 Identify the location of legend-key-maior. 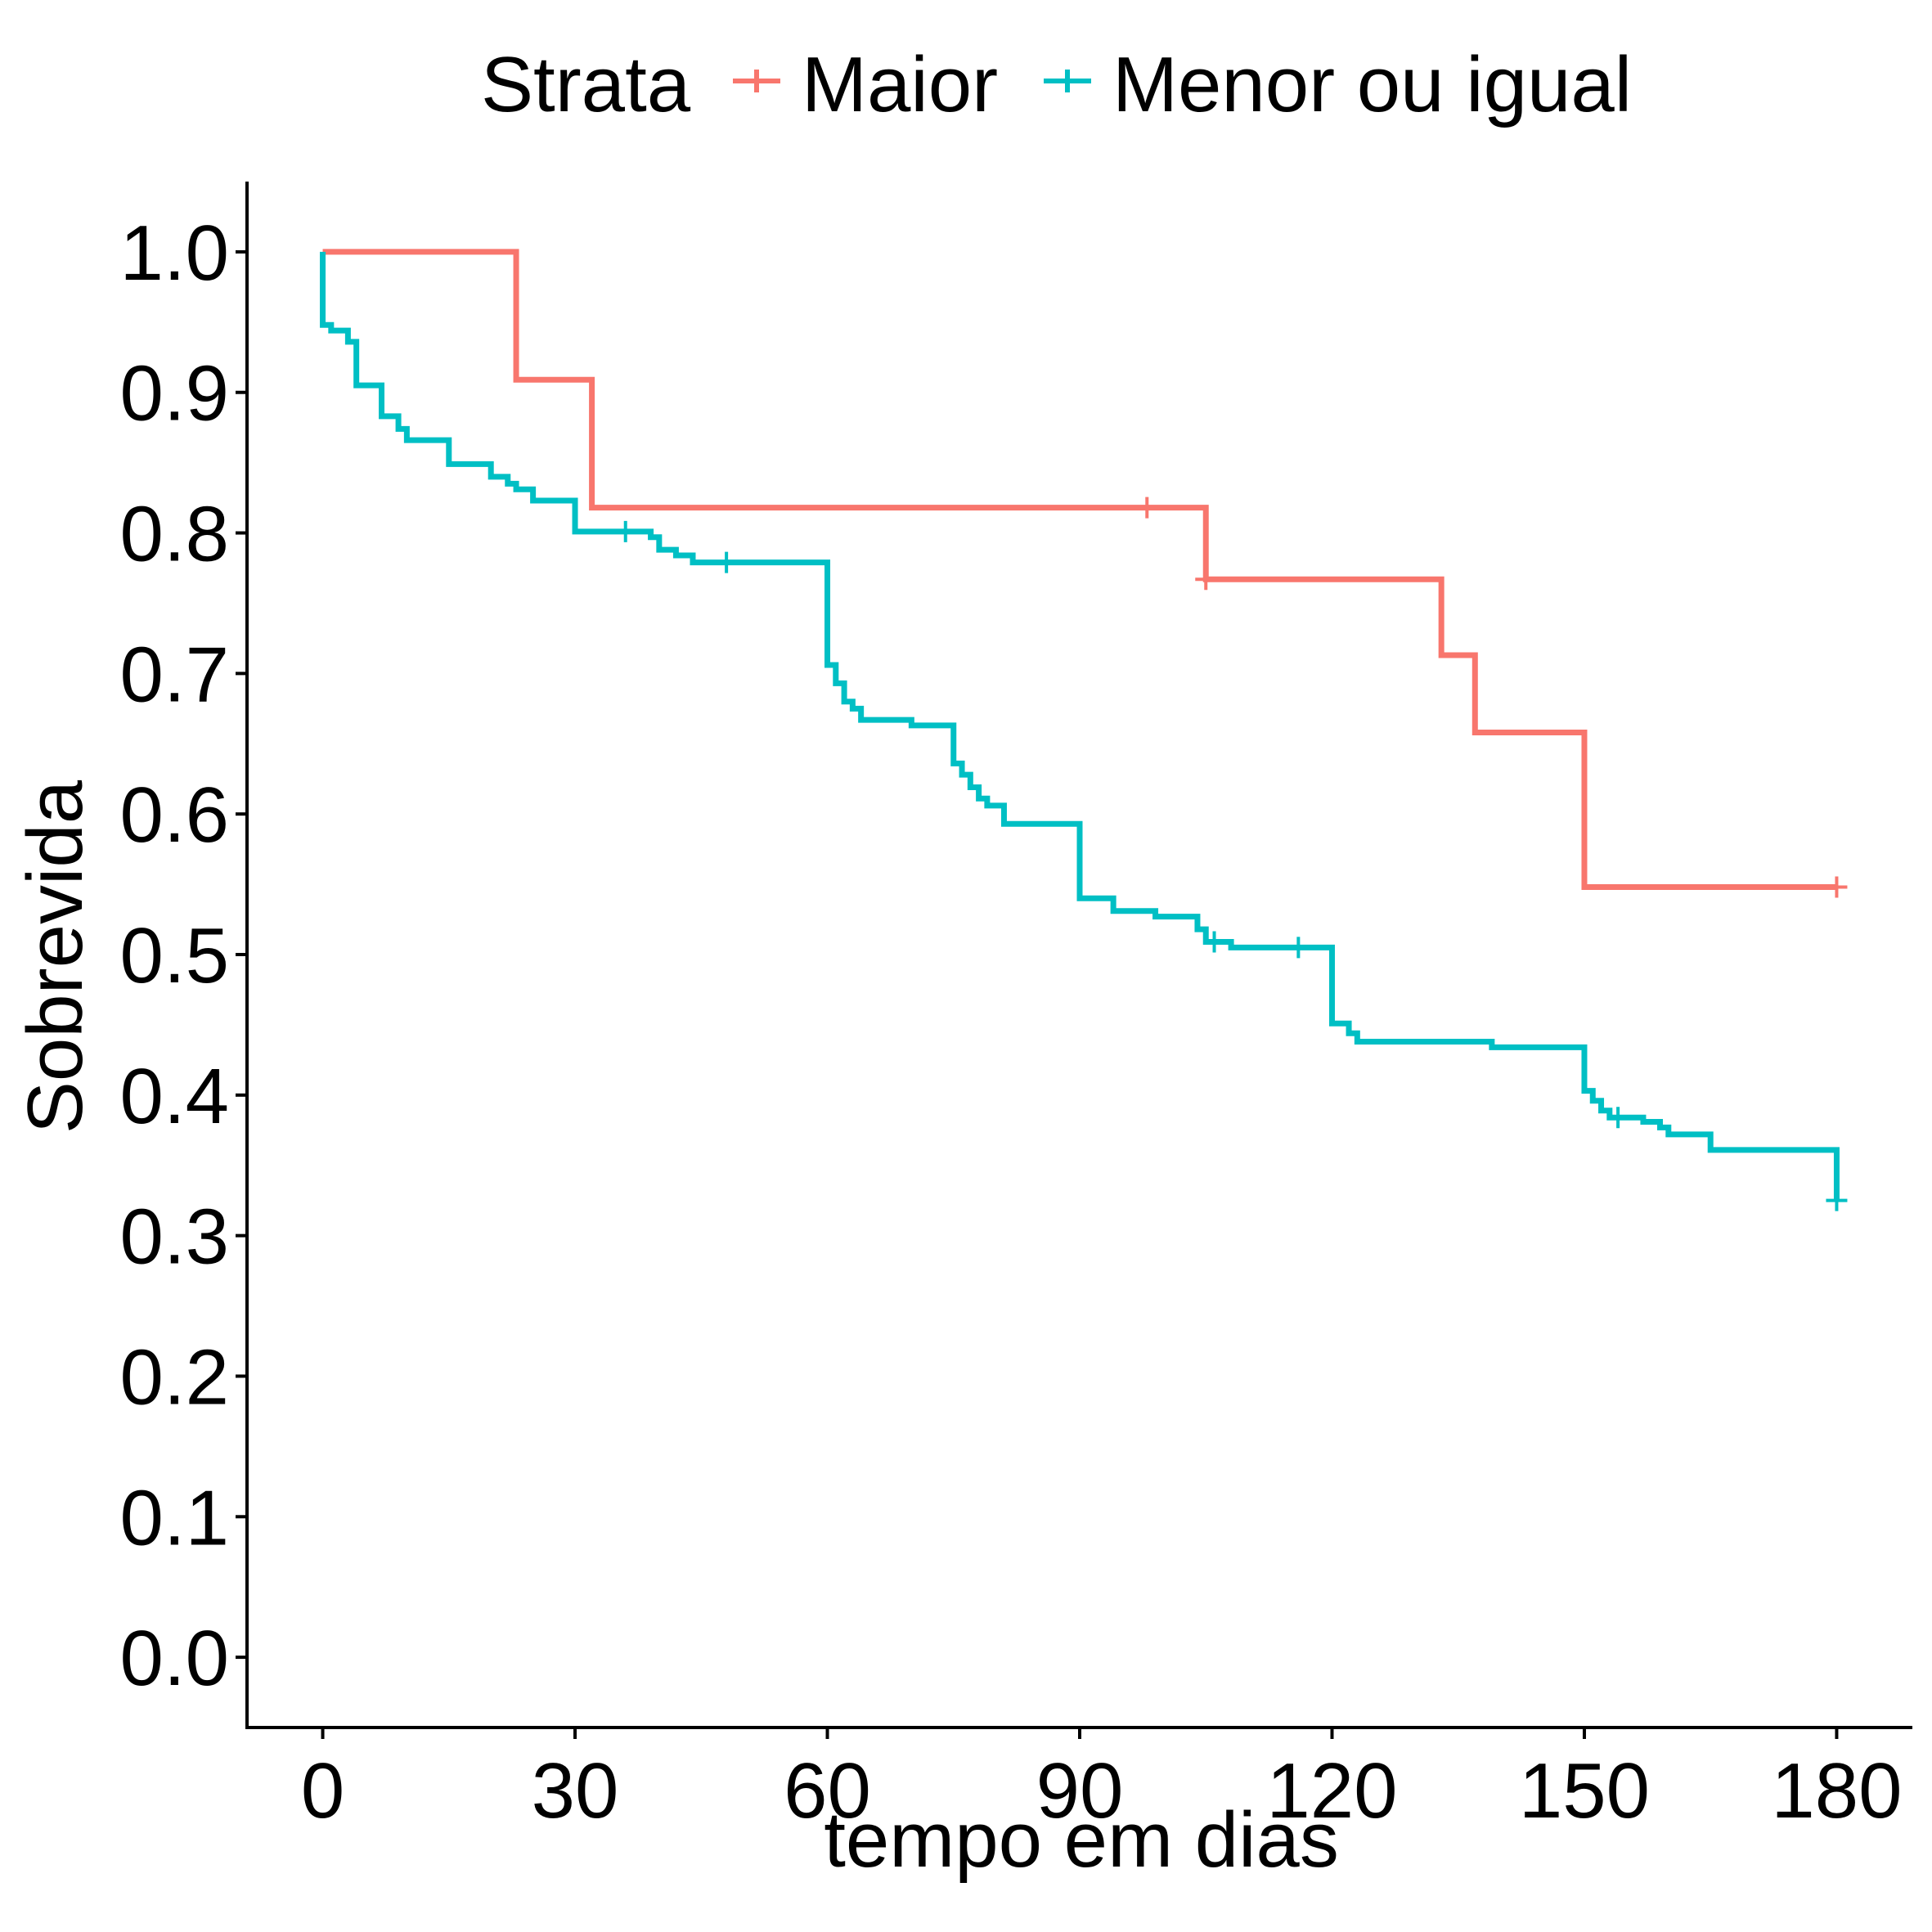
(757, 81).